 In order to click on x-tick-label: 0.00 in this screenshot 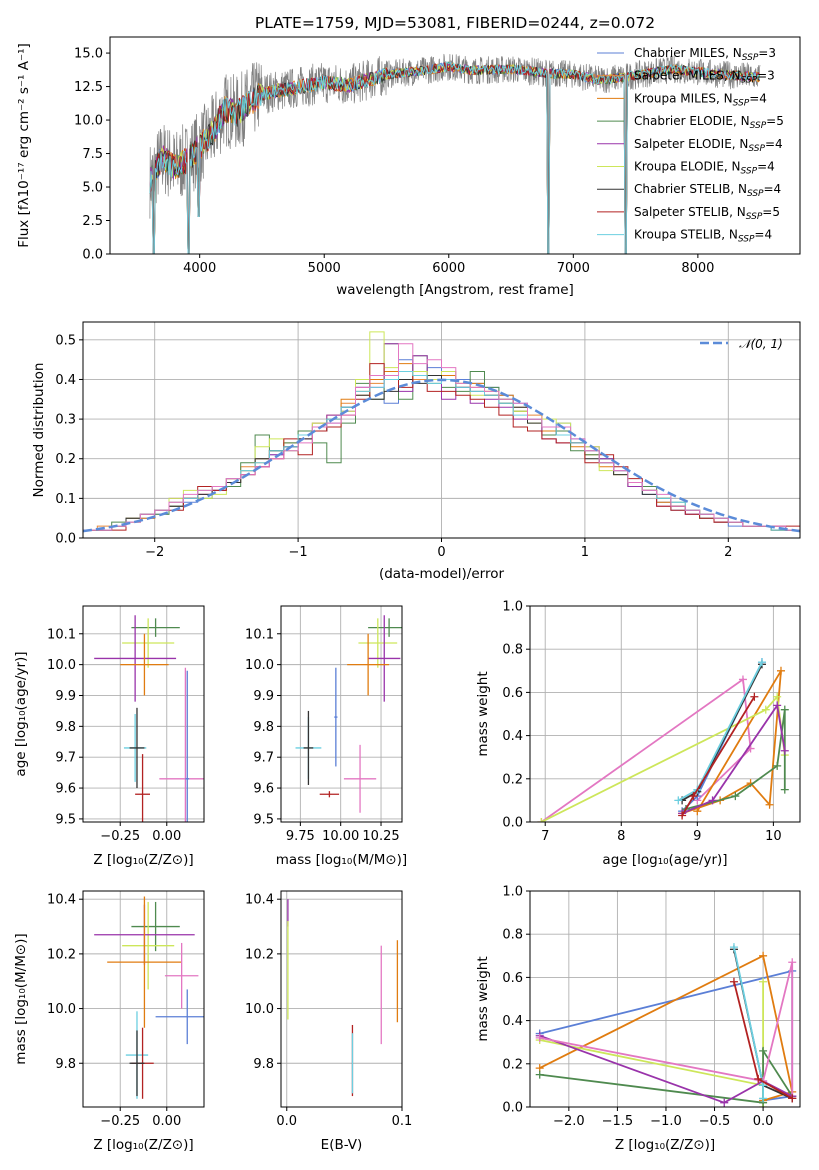, I will do `click(166, 836)`.